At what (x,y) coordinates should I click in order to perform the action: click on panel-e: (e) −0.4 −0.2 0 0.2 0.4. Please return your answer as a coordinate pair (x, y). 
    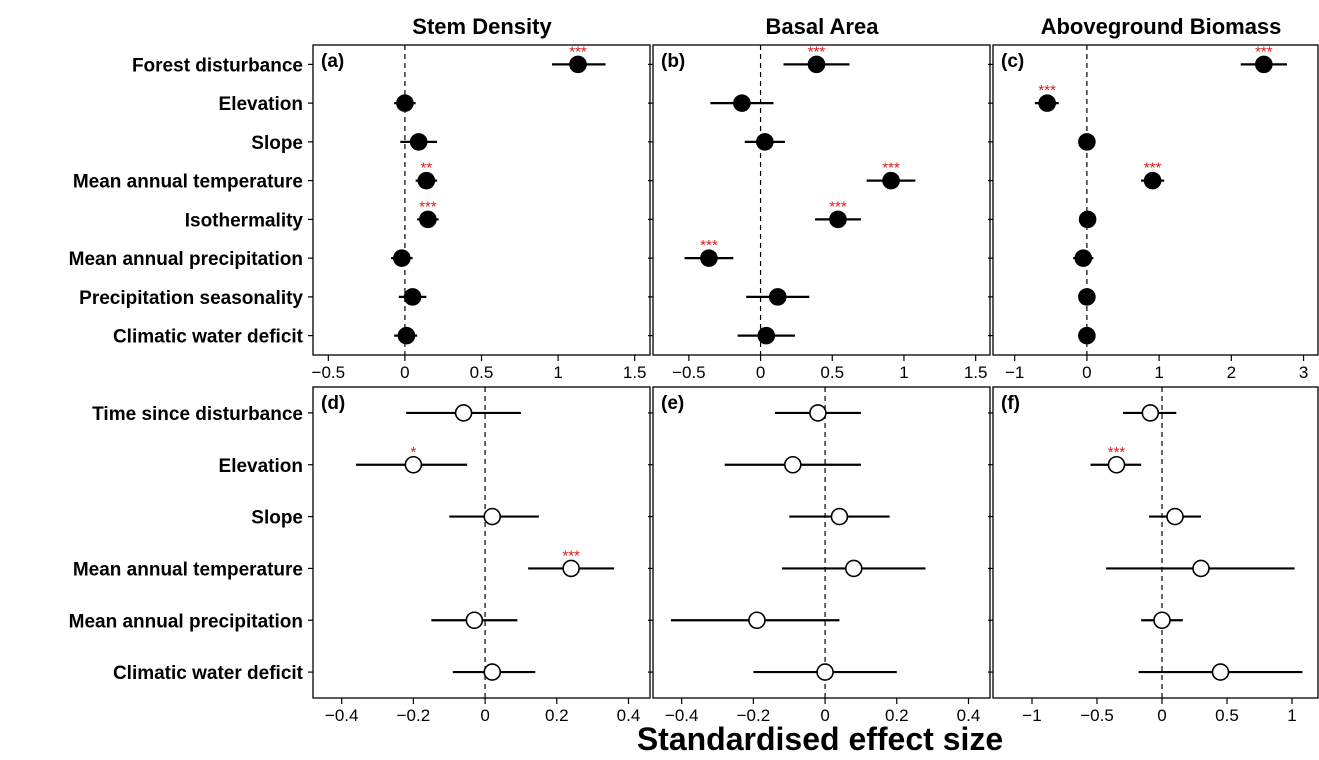
    Looking at the image, I should click on (819, 555).